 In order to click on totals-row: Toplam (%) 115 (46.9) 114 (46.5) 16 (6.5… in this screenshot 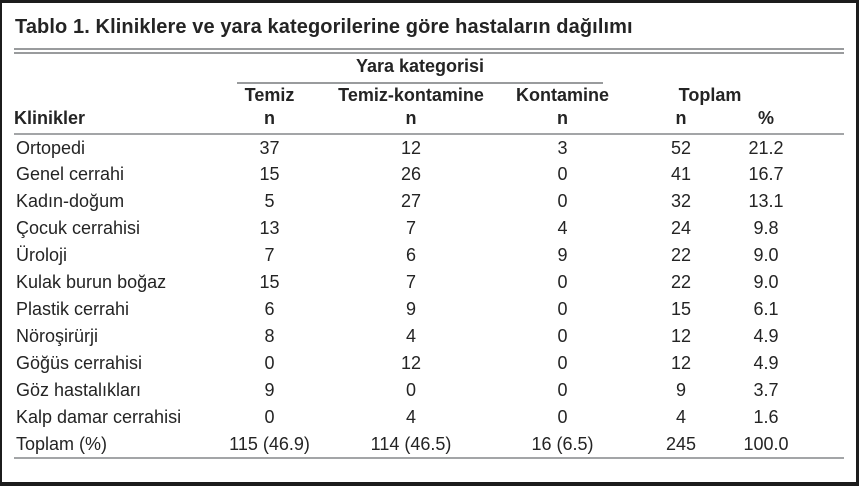, I will do `click(429, 445)`.